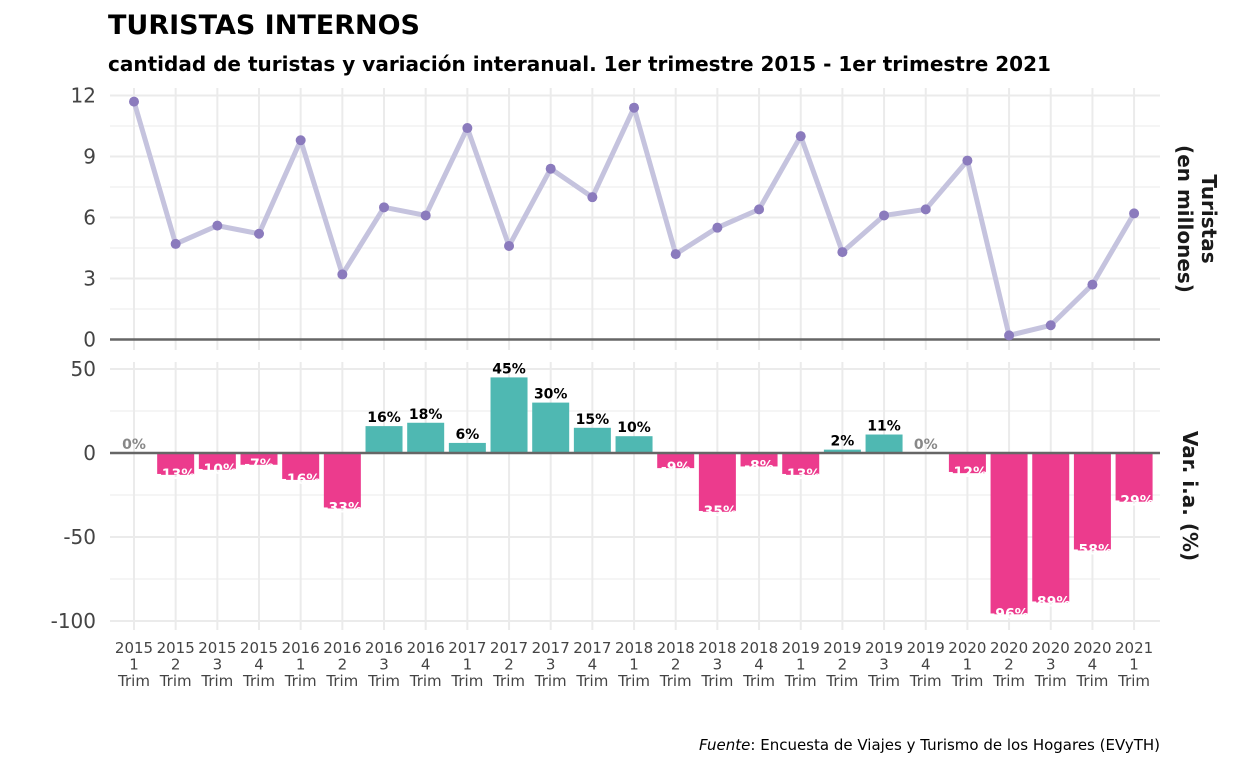  Describe the element at coordinates (300, 480) in the screenshot. I see `bar-data-label: -16%` at that location.